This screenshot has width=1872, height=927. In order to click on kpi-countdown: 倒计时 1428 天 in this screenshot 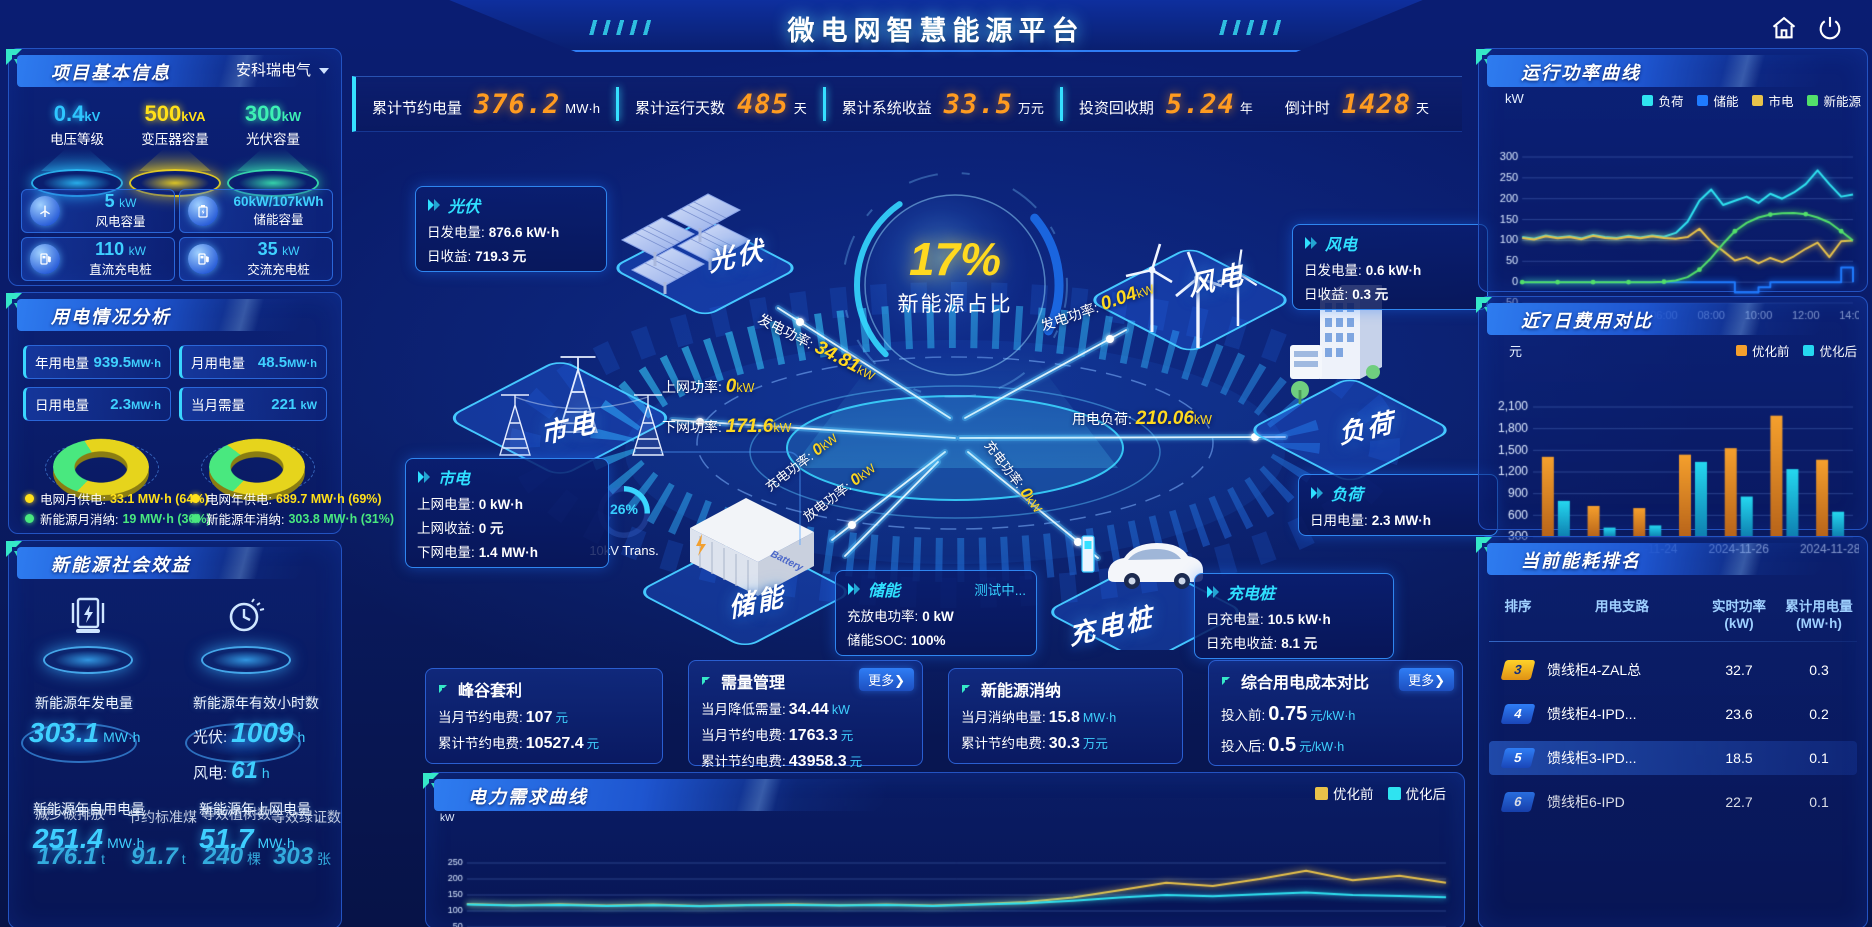, I will do `click(1357, 104)`.